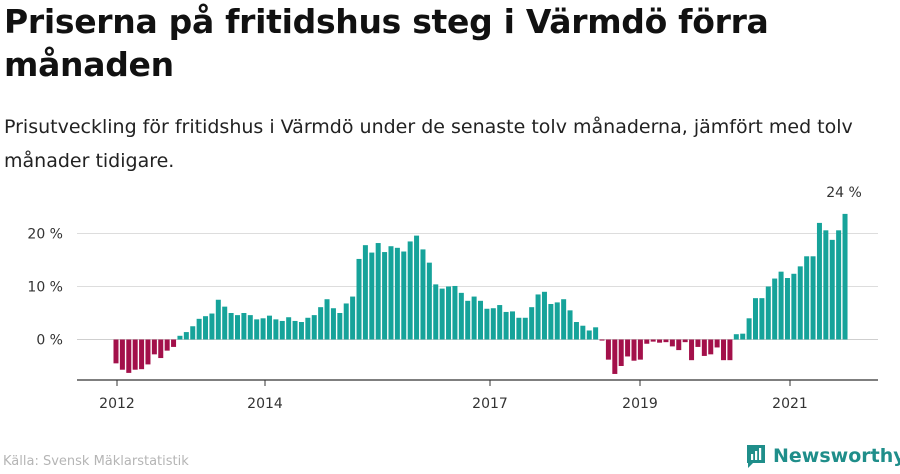 The image size is (900, 474). Describe the element at coordinates (844, 193) in the screenshot. I see `last-value-label: 24 %` at that location.